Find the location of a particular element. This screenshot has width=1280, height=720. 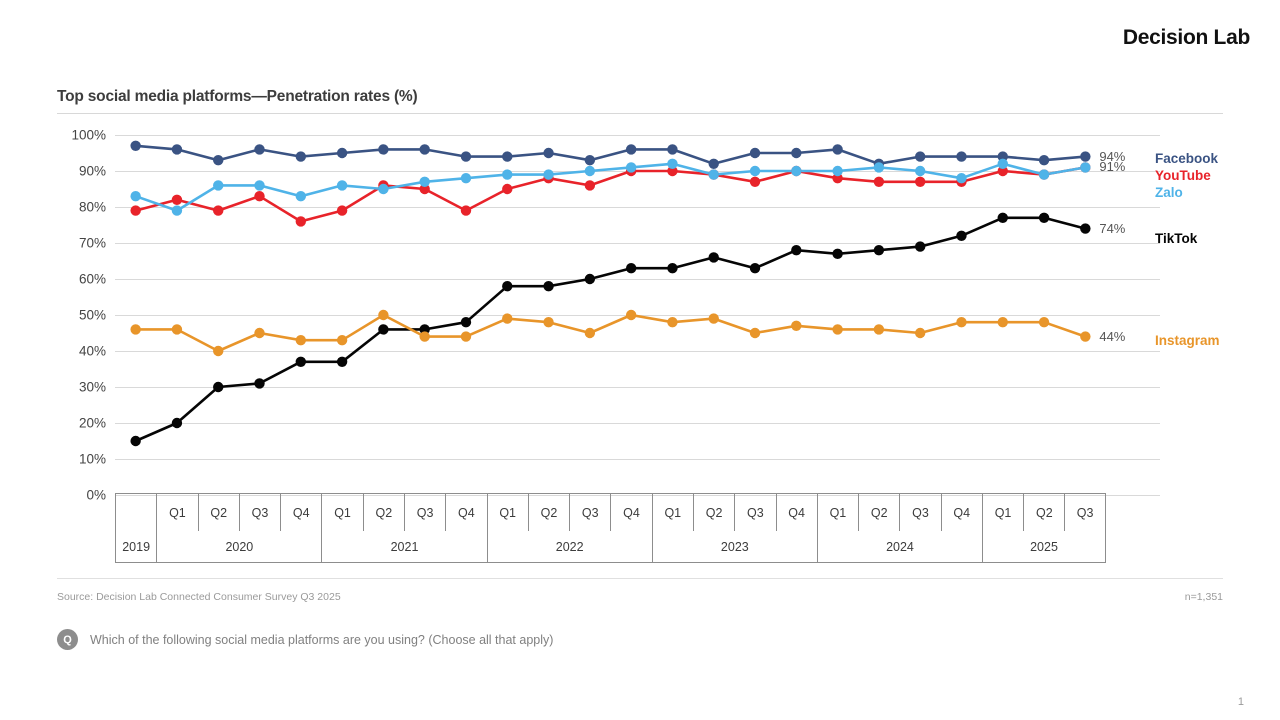

y-axis-tick-label: 100% is located at coordinates (88, 135).